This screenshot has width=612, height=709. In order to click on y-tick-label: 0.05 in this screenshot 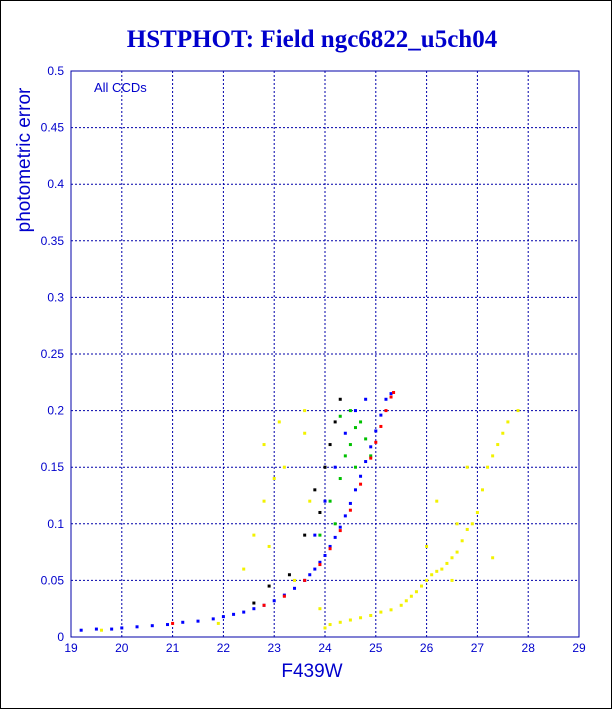, I will do `click(53, 580)`.